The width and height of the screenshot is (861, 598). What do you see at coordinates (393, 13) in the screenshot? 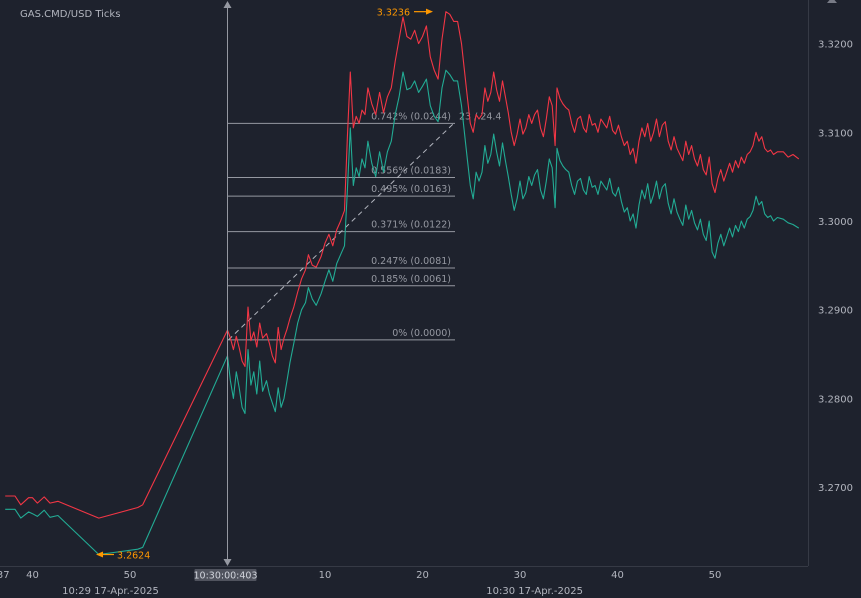
I see `high-marker-label: 3.3236` at bounding box center [393, 13].